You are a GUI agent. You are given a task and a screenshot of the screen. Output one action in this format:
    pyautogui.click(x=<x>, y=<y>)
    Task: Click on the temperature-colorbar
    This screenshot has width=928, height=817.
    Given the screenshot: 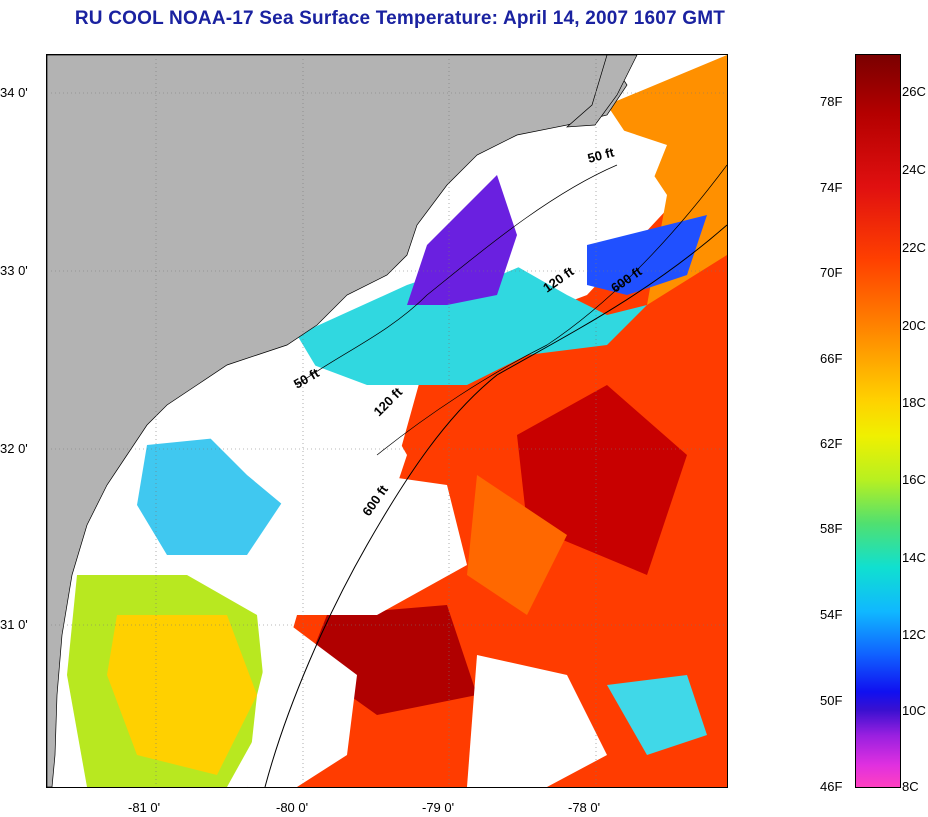 What is the action you would take?
    pyautogui.click(x=878, y=421)
    